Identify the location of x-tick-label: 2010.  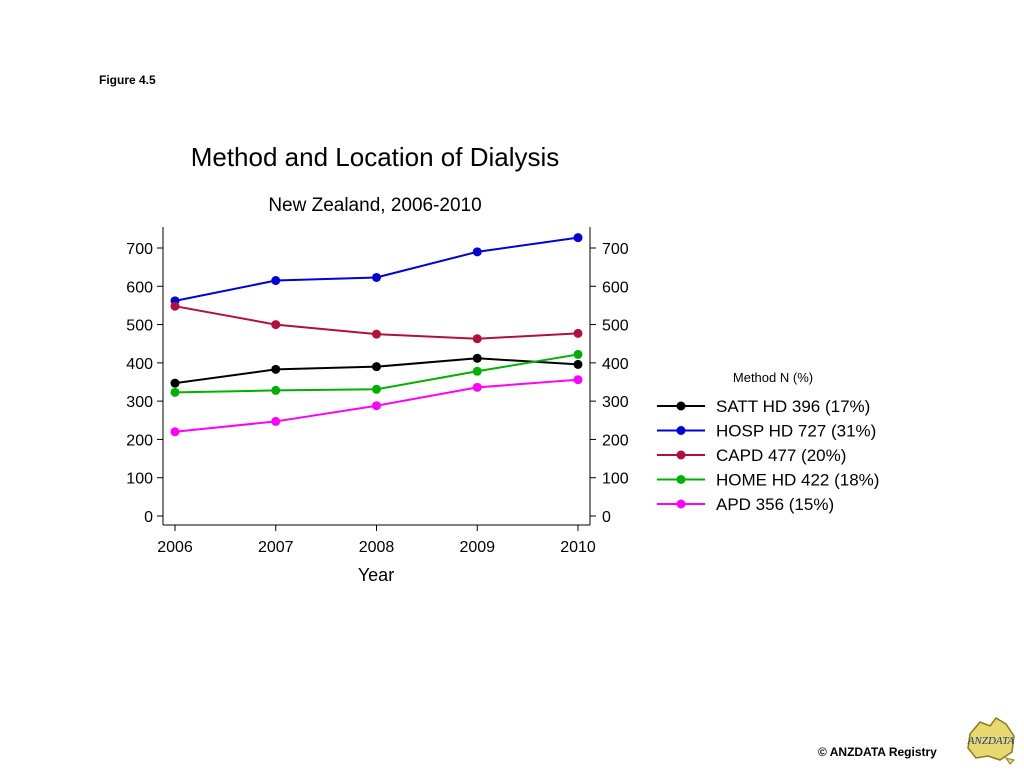
(578, 547).